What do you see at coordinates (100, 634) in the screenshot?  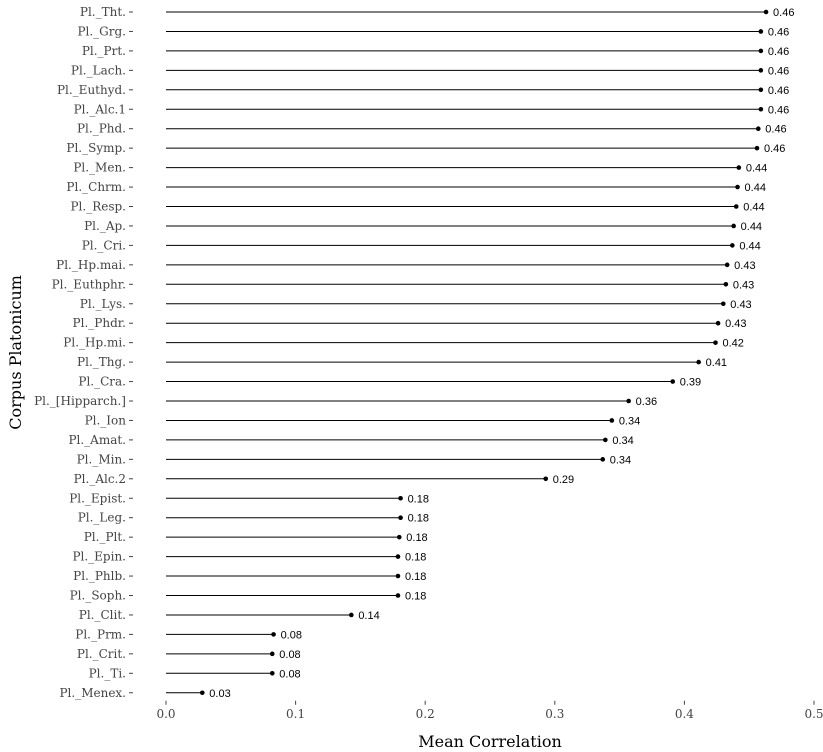 I see `category-label: Pl._Prm.` at bounding box center [100, 634].